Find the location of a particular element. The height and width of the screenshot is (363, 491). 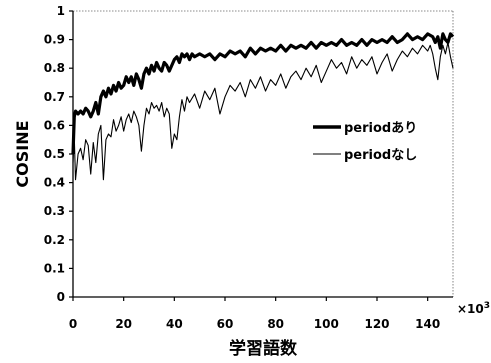

y-tick-label: 0.1 is located at coordinates (54, 268).